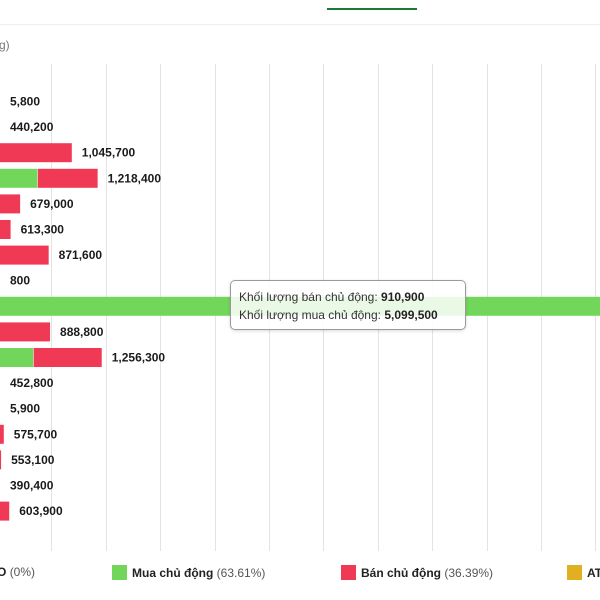 This screenshot has width=600, height=600. Describe the element at coordinates (5, 45) in the screenshot. I see `axis-unit-label: g)` at that location.